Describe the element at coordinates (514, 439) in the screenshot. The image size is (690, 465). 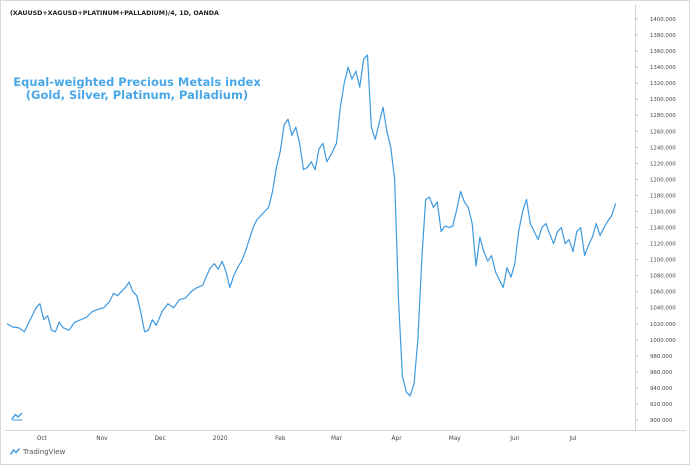
I see `x-tick-label: Jun` at that location.